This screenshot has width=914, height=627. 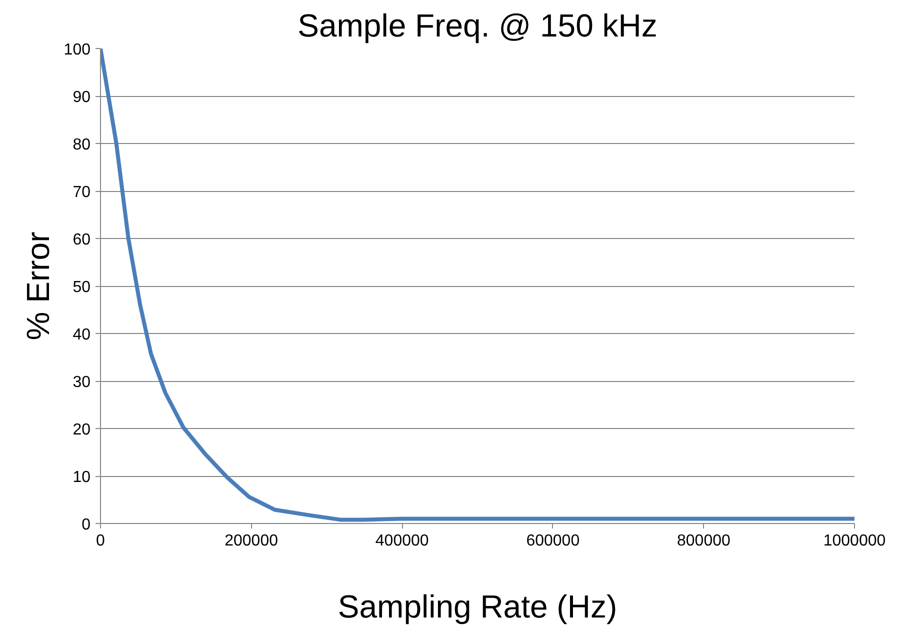 I want to click on x-tick-label: 1000000, so click(x=854, y=541).